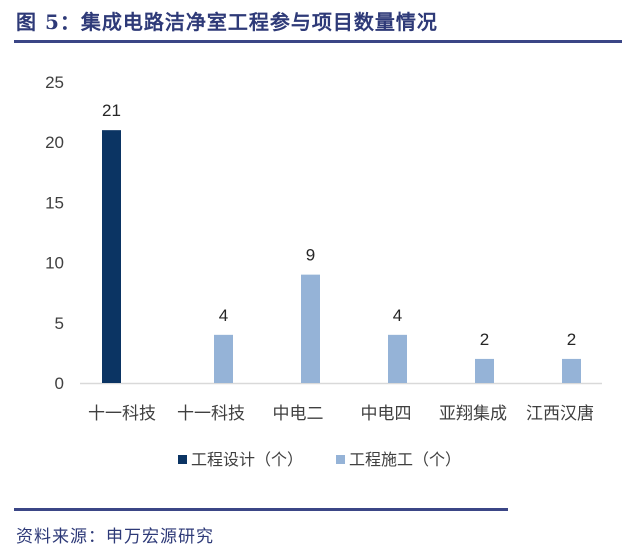  What do you see at coordinates (54, 233) in the screenshot?
I see `y-axis-ticks: 0 5 10 15 20 25` at bounding box center [54, 233].